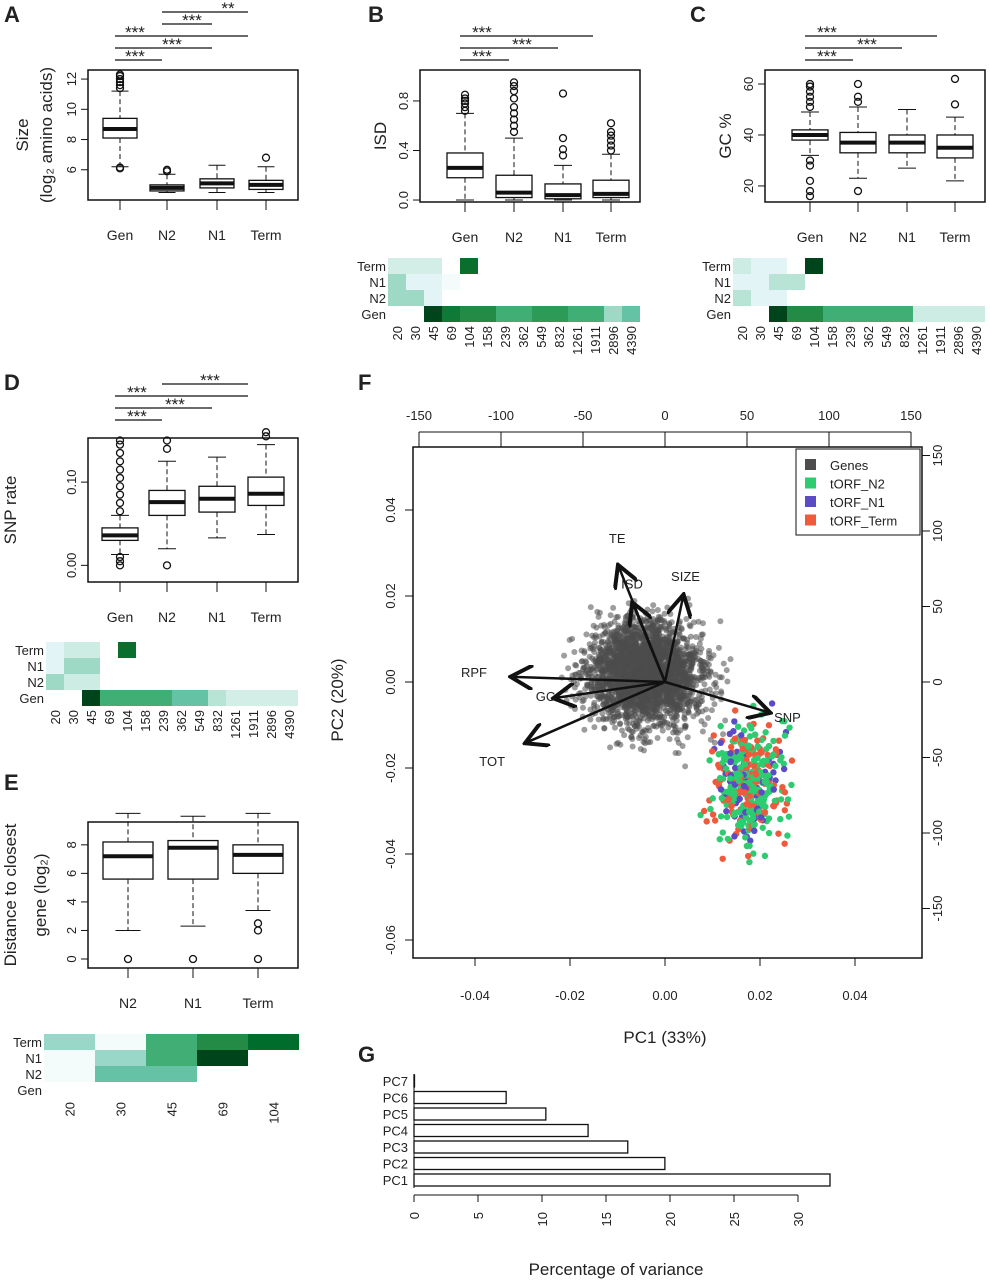  Describe the element at coordinates (748, 135) in the screenshot. I see `y-tick-label-c: 40` at that location.